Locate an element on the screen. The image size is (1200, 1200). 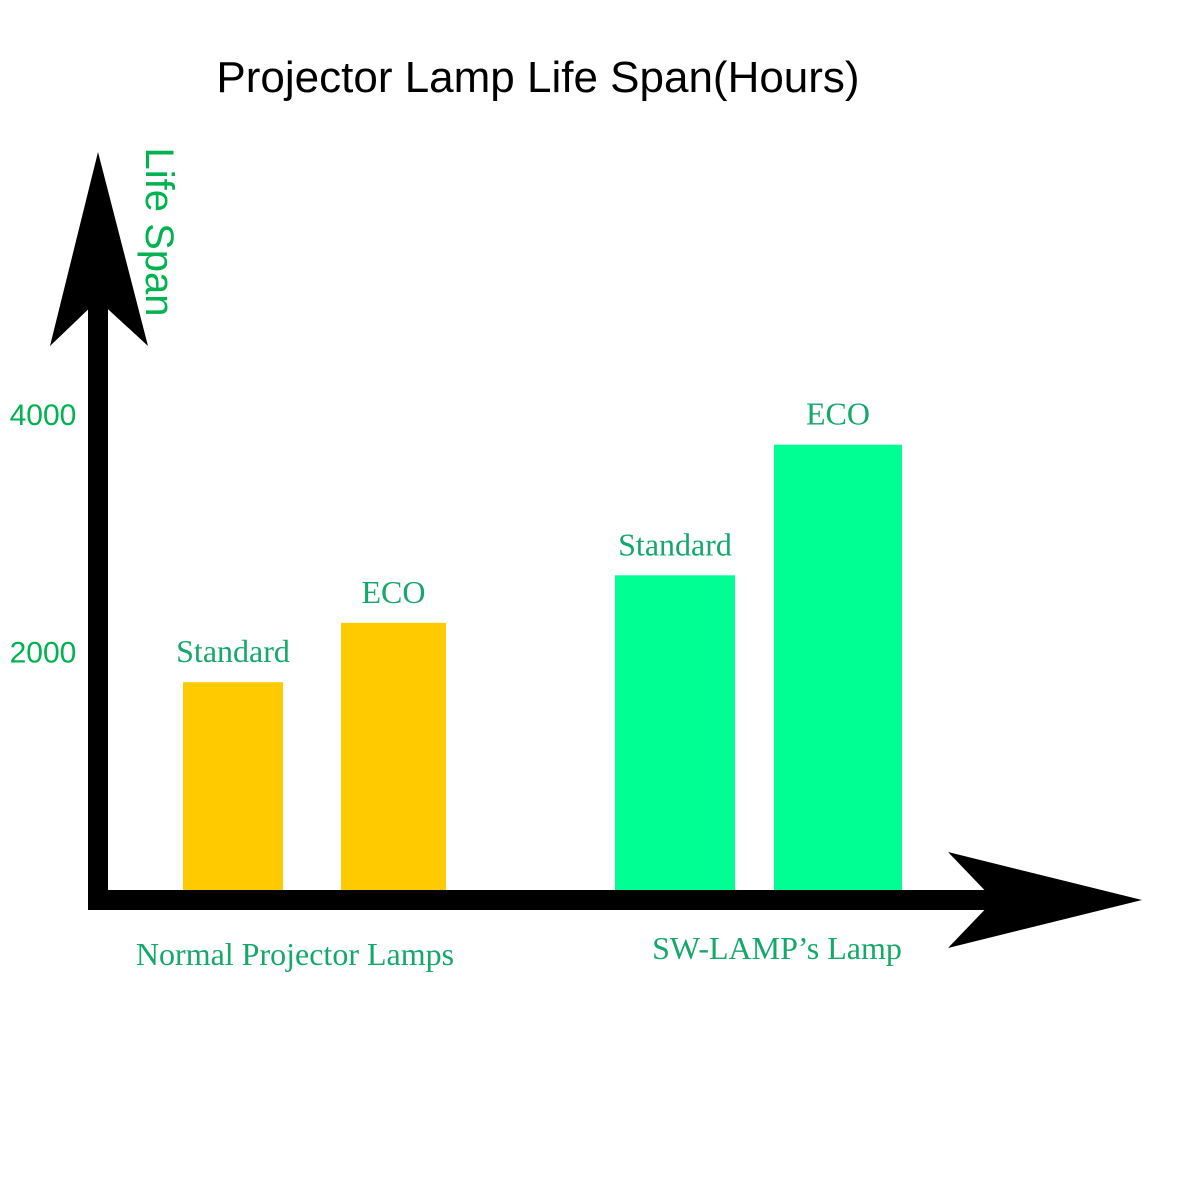
y-axis-label: Life Span is located at coordinates (159, 231).